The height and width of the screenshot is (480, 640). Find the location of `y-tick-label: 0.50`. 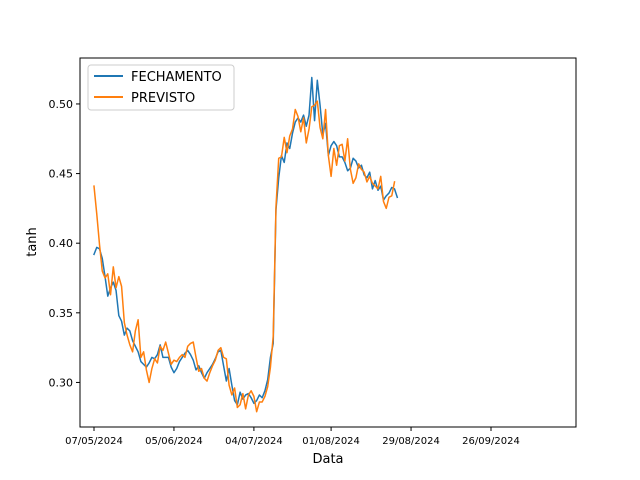

y-tick-label: 0.50 is located at coordinates (61, 104).